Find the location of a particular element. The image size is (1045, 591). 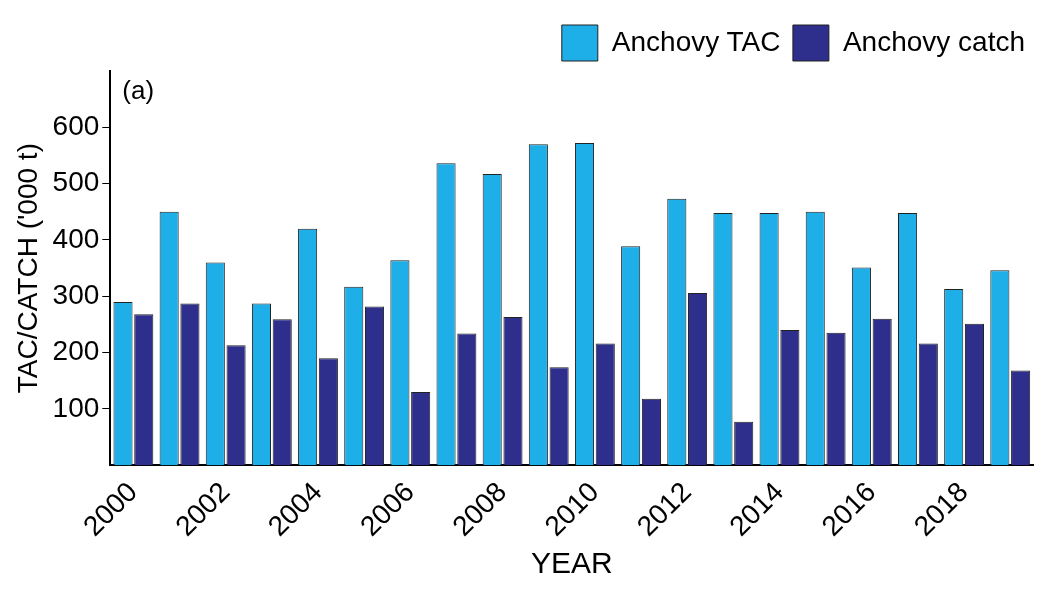

y-tick-label: 100 is located at coordinates (76, 407).